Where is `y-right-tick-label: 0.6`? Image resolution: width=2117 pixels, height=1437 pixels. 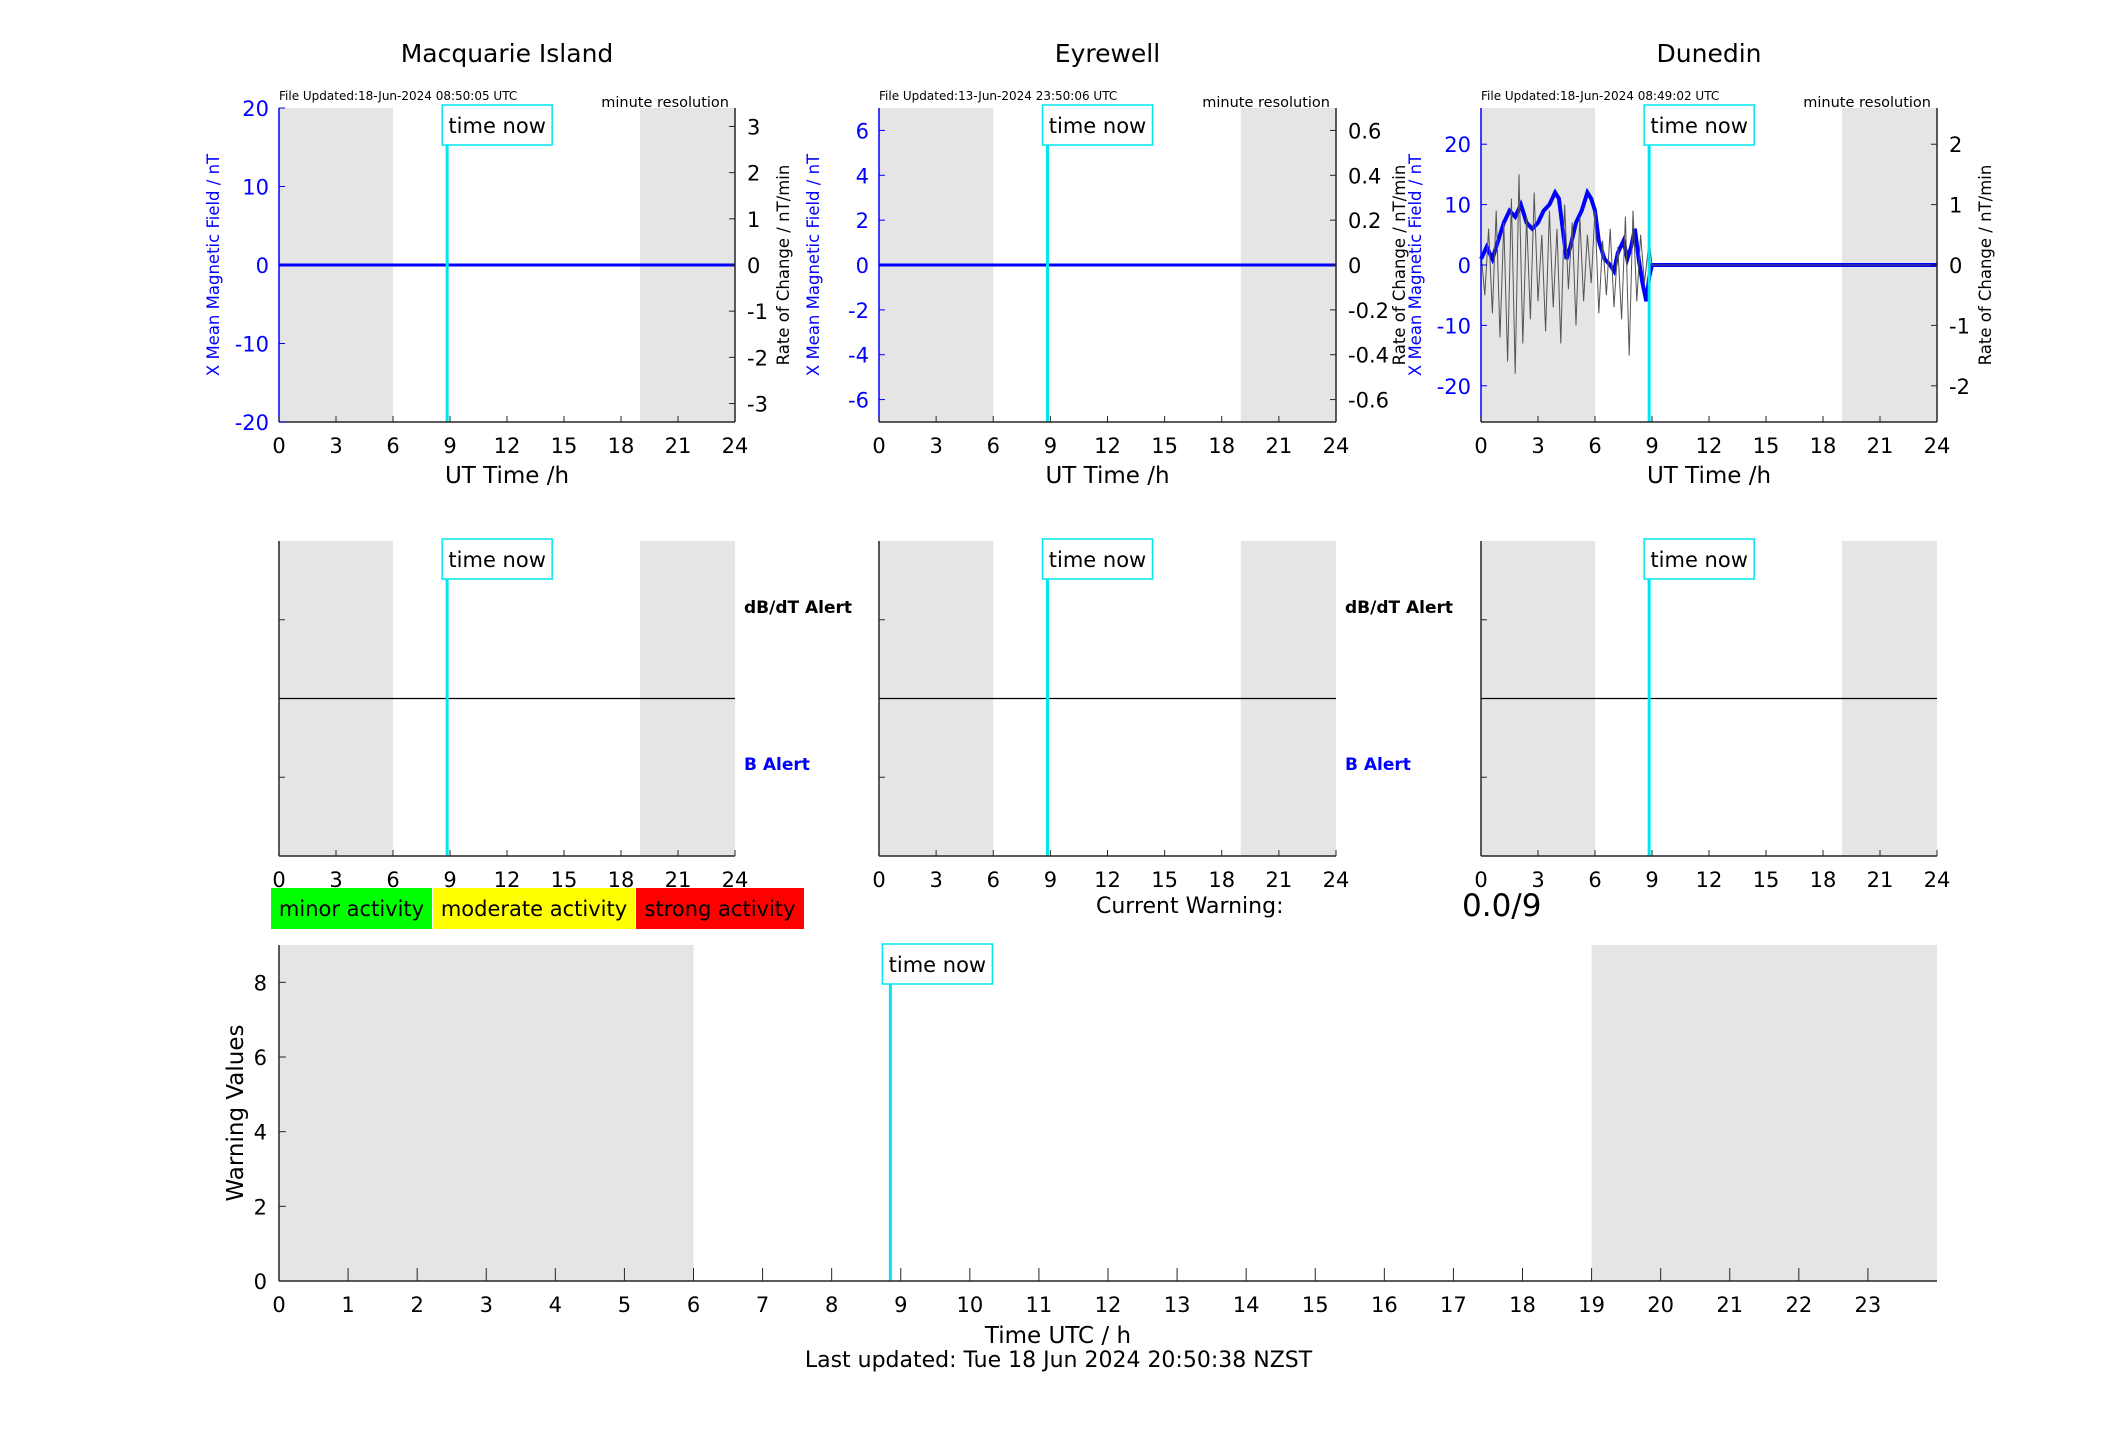
y-right-tick-label: 0.6 is located at coordinates (1364, 131).